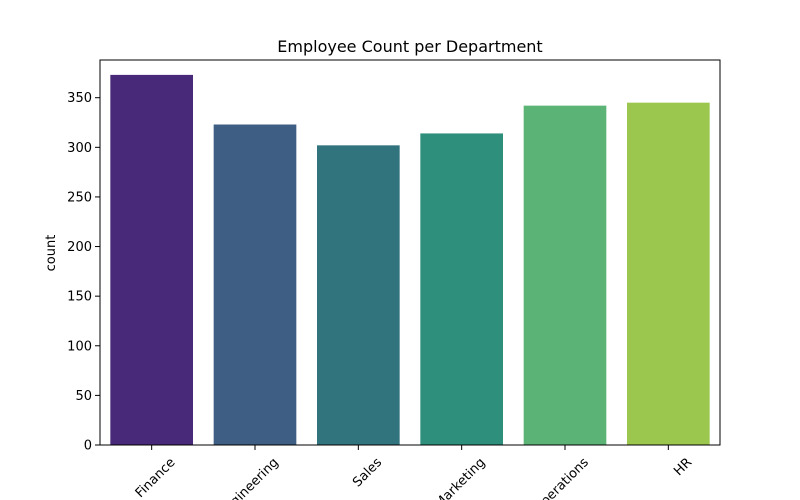 This screenshot has height=500, width=800. I want to click on x-tick-label: HR, so click(683, 467).